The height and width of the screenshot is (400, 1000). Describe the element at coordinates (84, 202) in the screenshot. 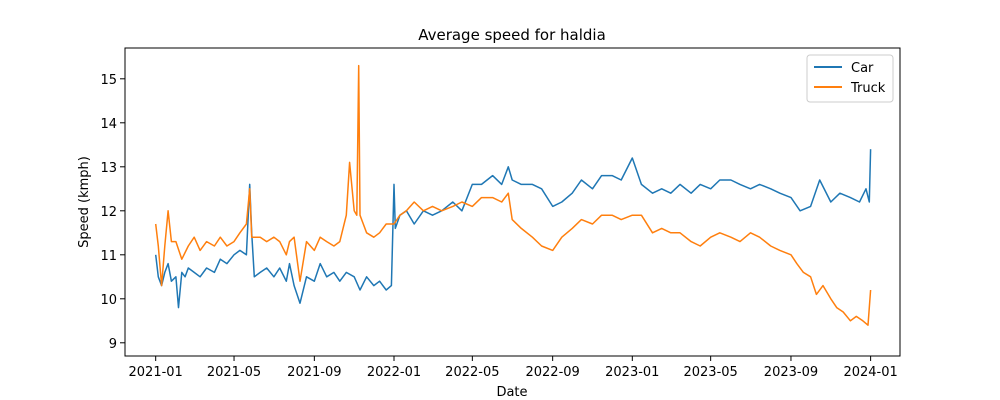

I see `y-axis-label: Speed (kmph)` at that location.